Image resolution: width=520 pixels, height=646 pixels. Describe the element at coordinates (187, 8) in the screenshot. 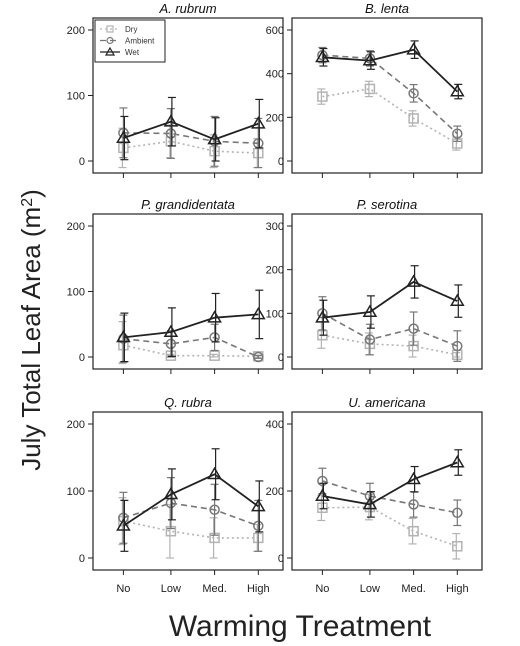

I see `panel-title: A. rubrum` at that location.